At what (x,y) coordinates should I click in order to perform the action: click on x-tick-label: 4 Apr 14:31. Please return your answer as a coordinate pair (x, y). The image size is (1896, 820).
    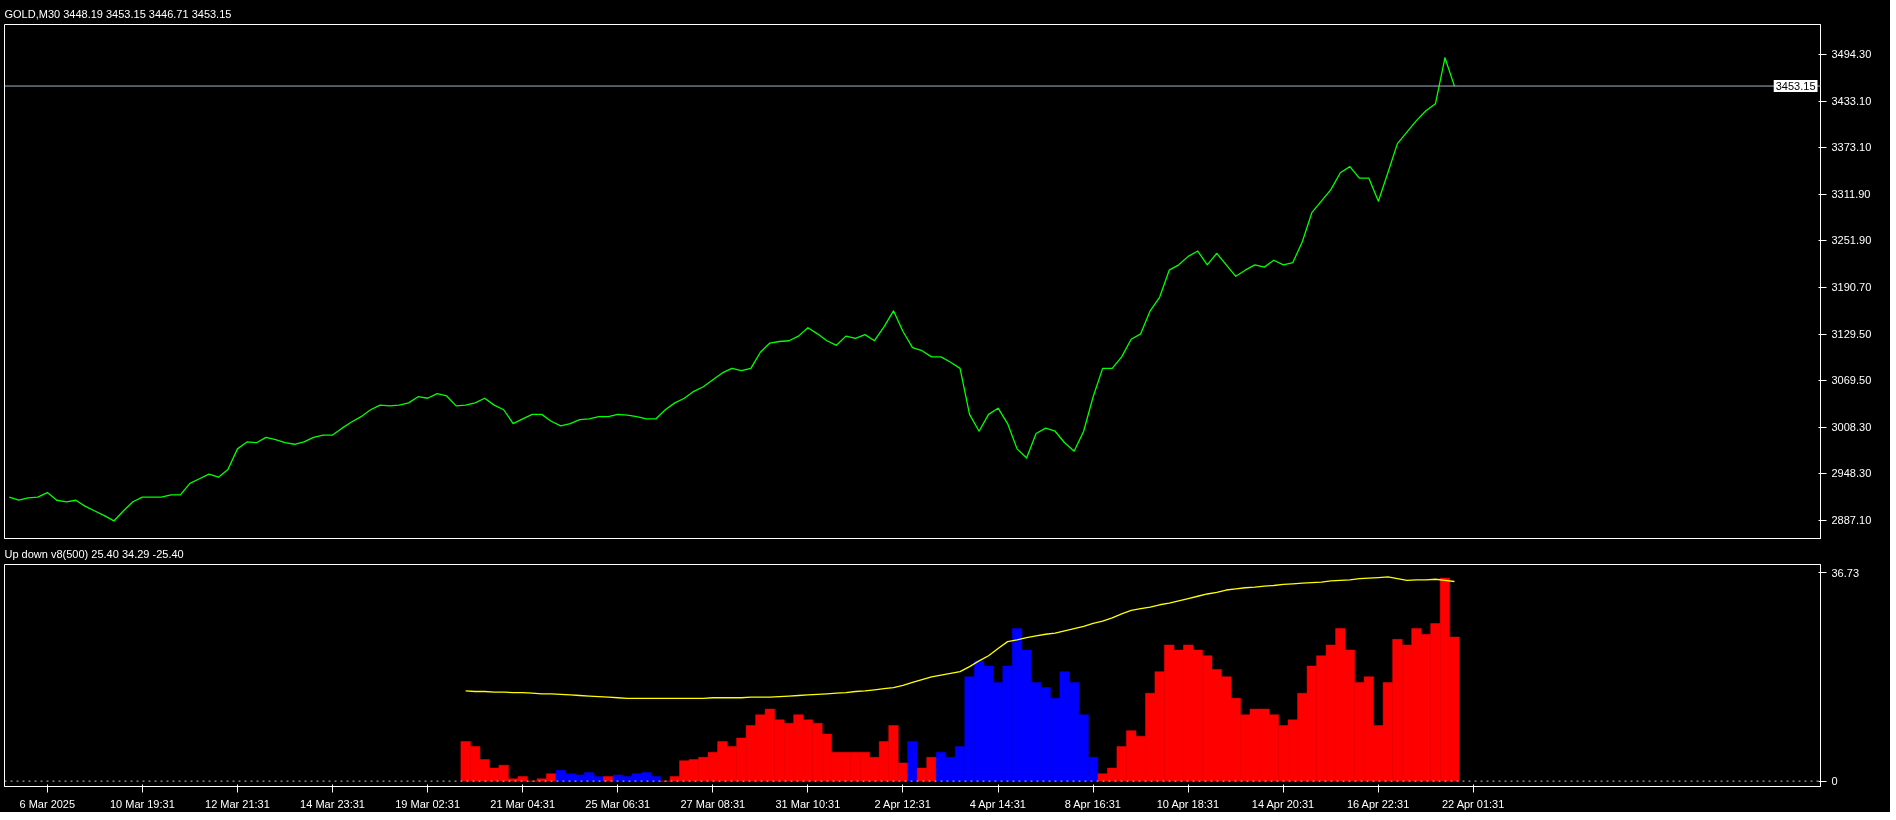
    Looking at the image, I should click on (997, 803).